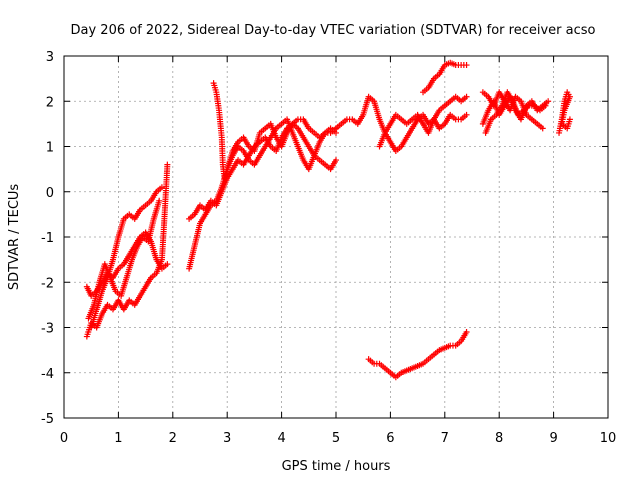 The image size is (640, 480). I want to click on y-tick-label: 1, so click(50, 148).